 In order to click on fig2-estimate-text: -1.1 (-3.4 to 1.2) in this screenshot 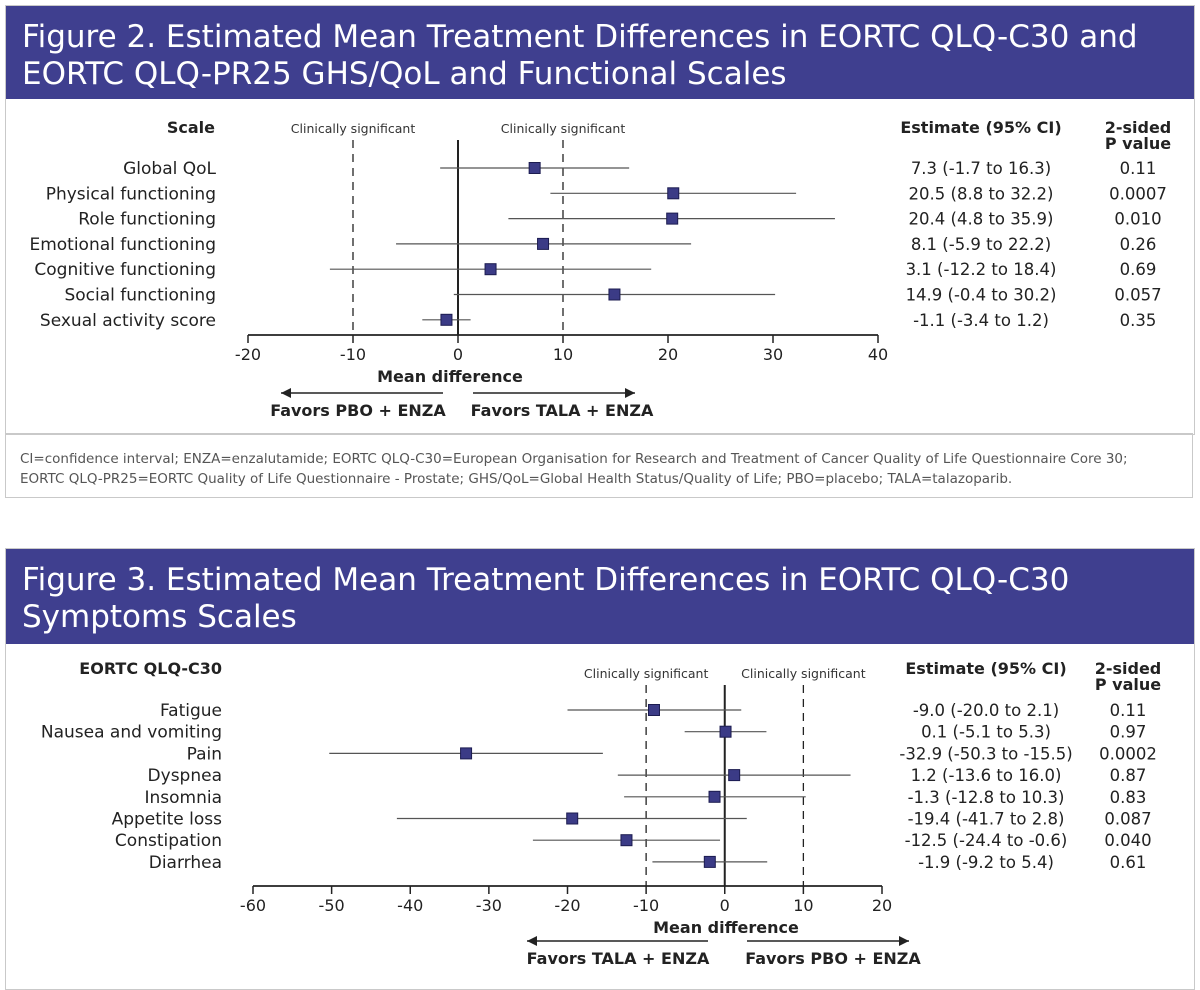, I will do `click(981, 320)`.